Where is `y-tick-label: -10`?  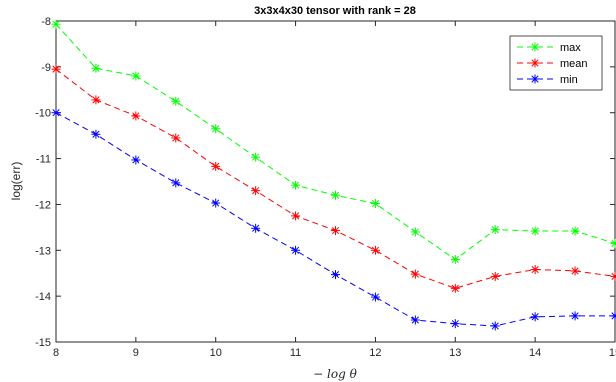 y-tick-label: -10 is located at coordinates (43, 114).